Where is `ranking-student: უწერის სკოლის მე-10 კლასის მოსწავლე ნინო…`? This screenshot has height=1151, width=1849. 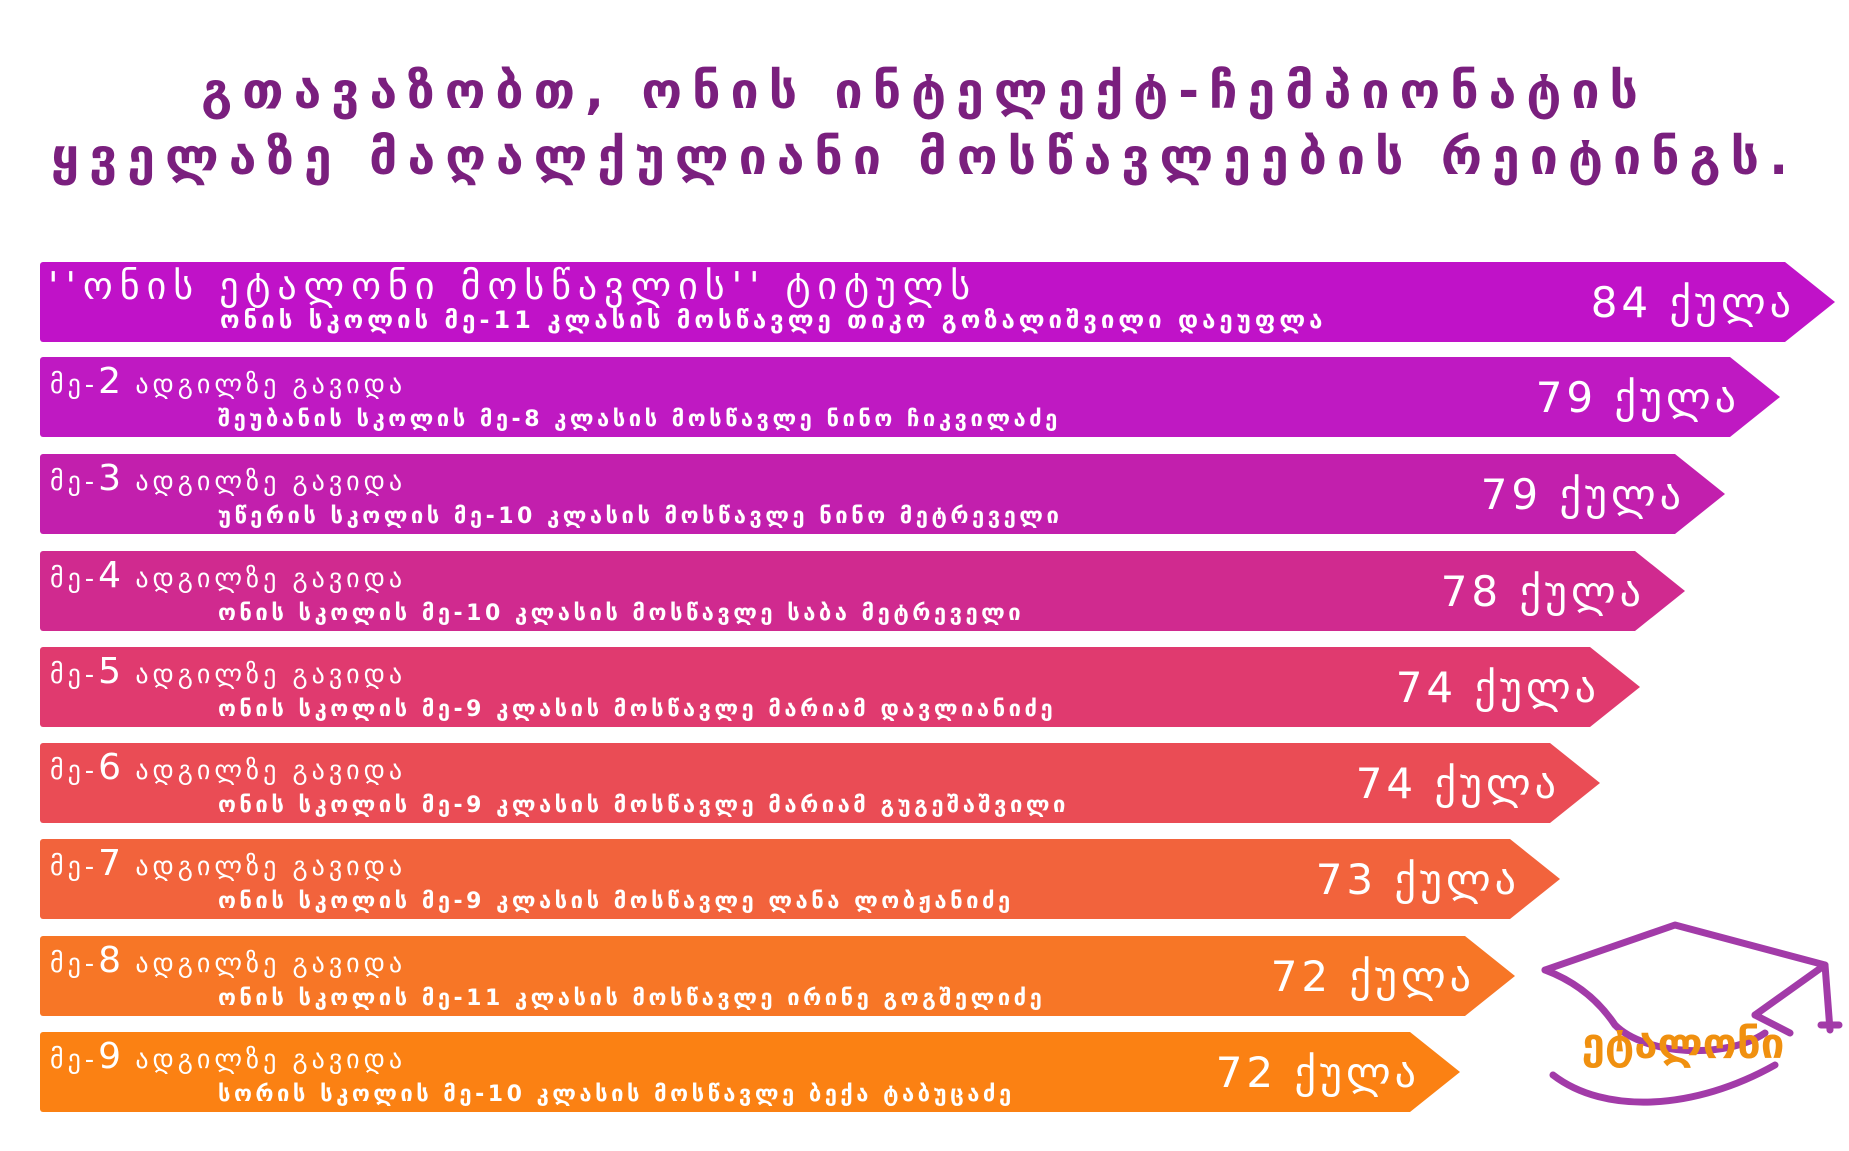 ranking-student: უწერის სკოლის მე-10 კლასის მოსწავლე ნინო… is located at coordinates (640, 516).